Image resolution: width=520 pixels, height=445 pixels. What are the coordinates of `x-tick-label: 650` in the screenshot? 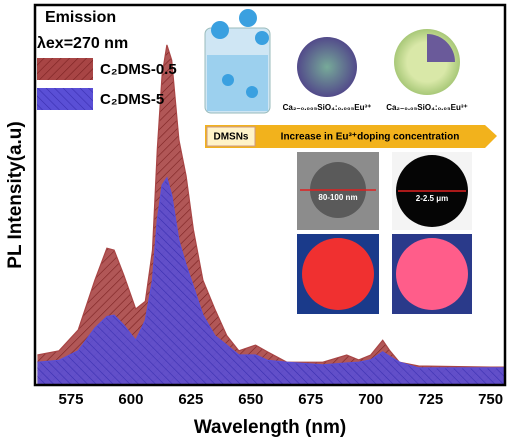 It's located at (250, 399).